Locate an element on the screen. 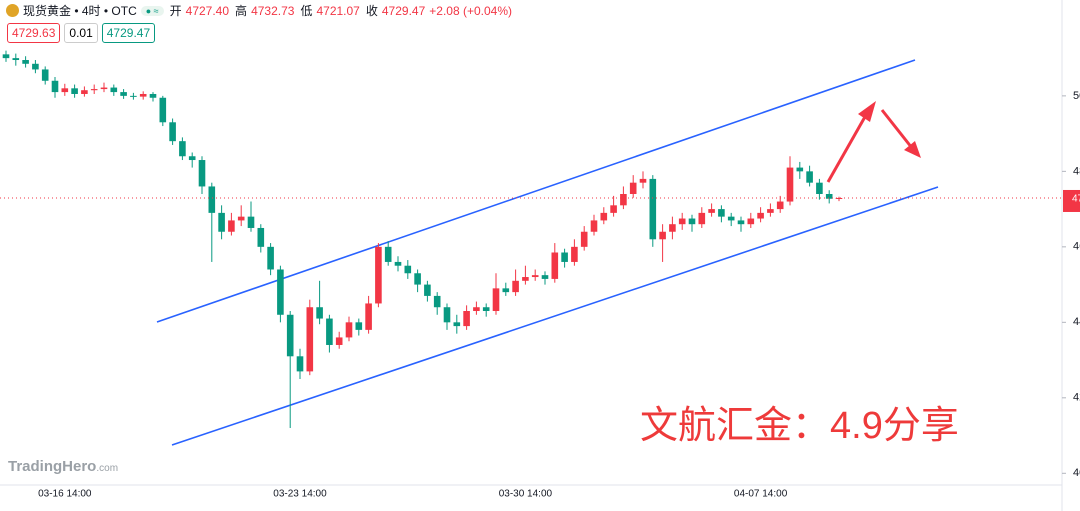  y-tick-label: 4200 is located at coordinates (1076, 398).